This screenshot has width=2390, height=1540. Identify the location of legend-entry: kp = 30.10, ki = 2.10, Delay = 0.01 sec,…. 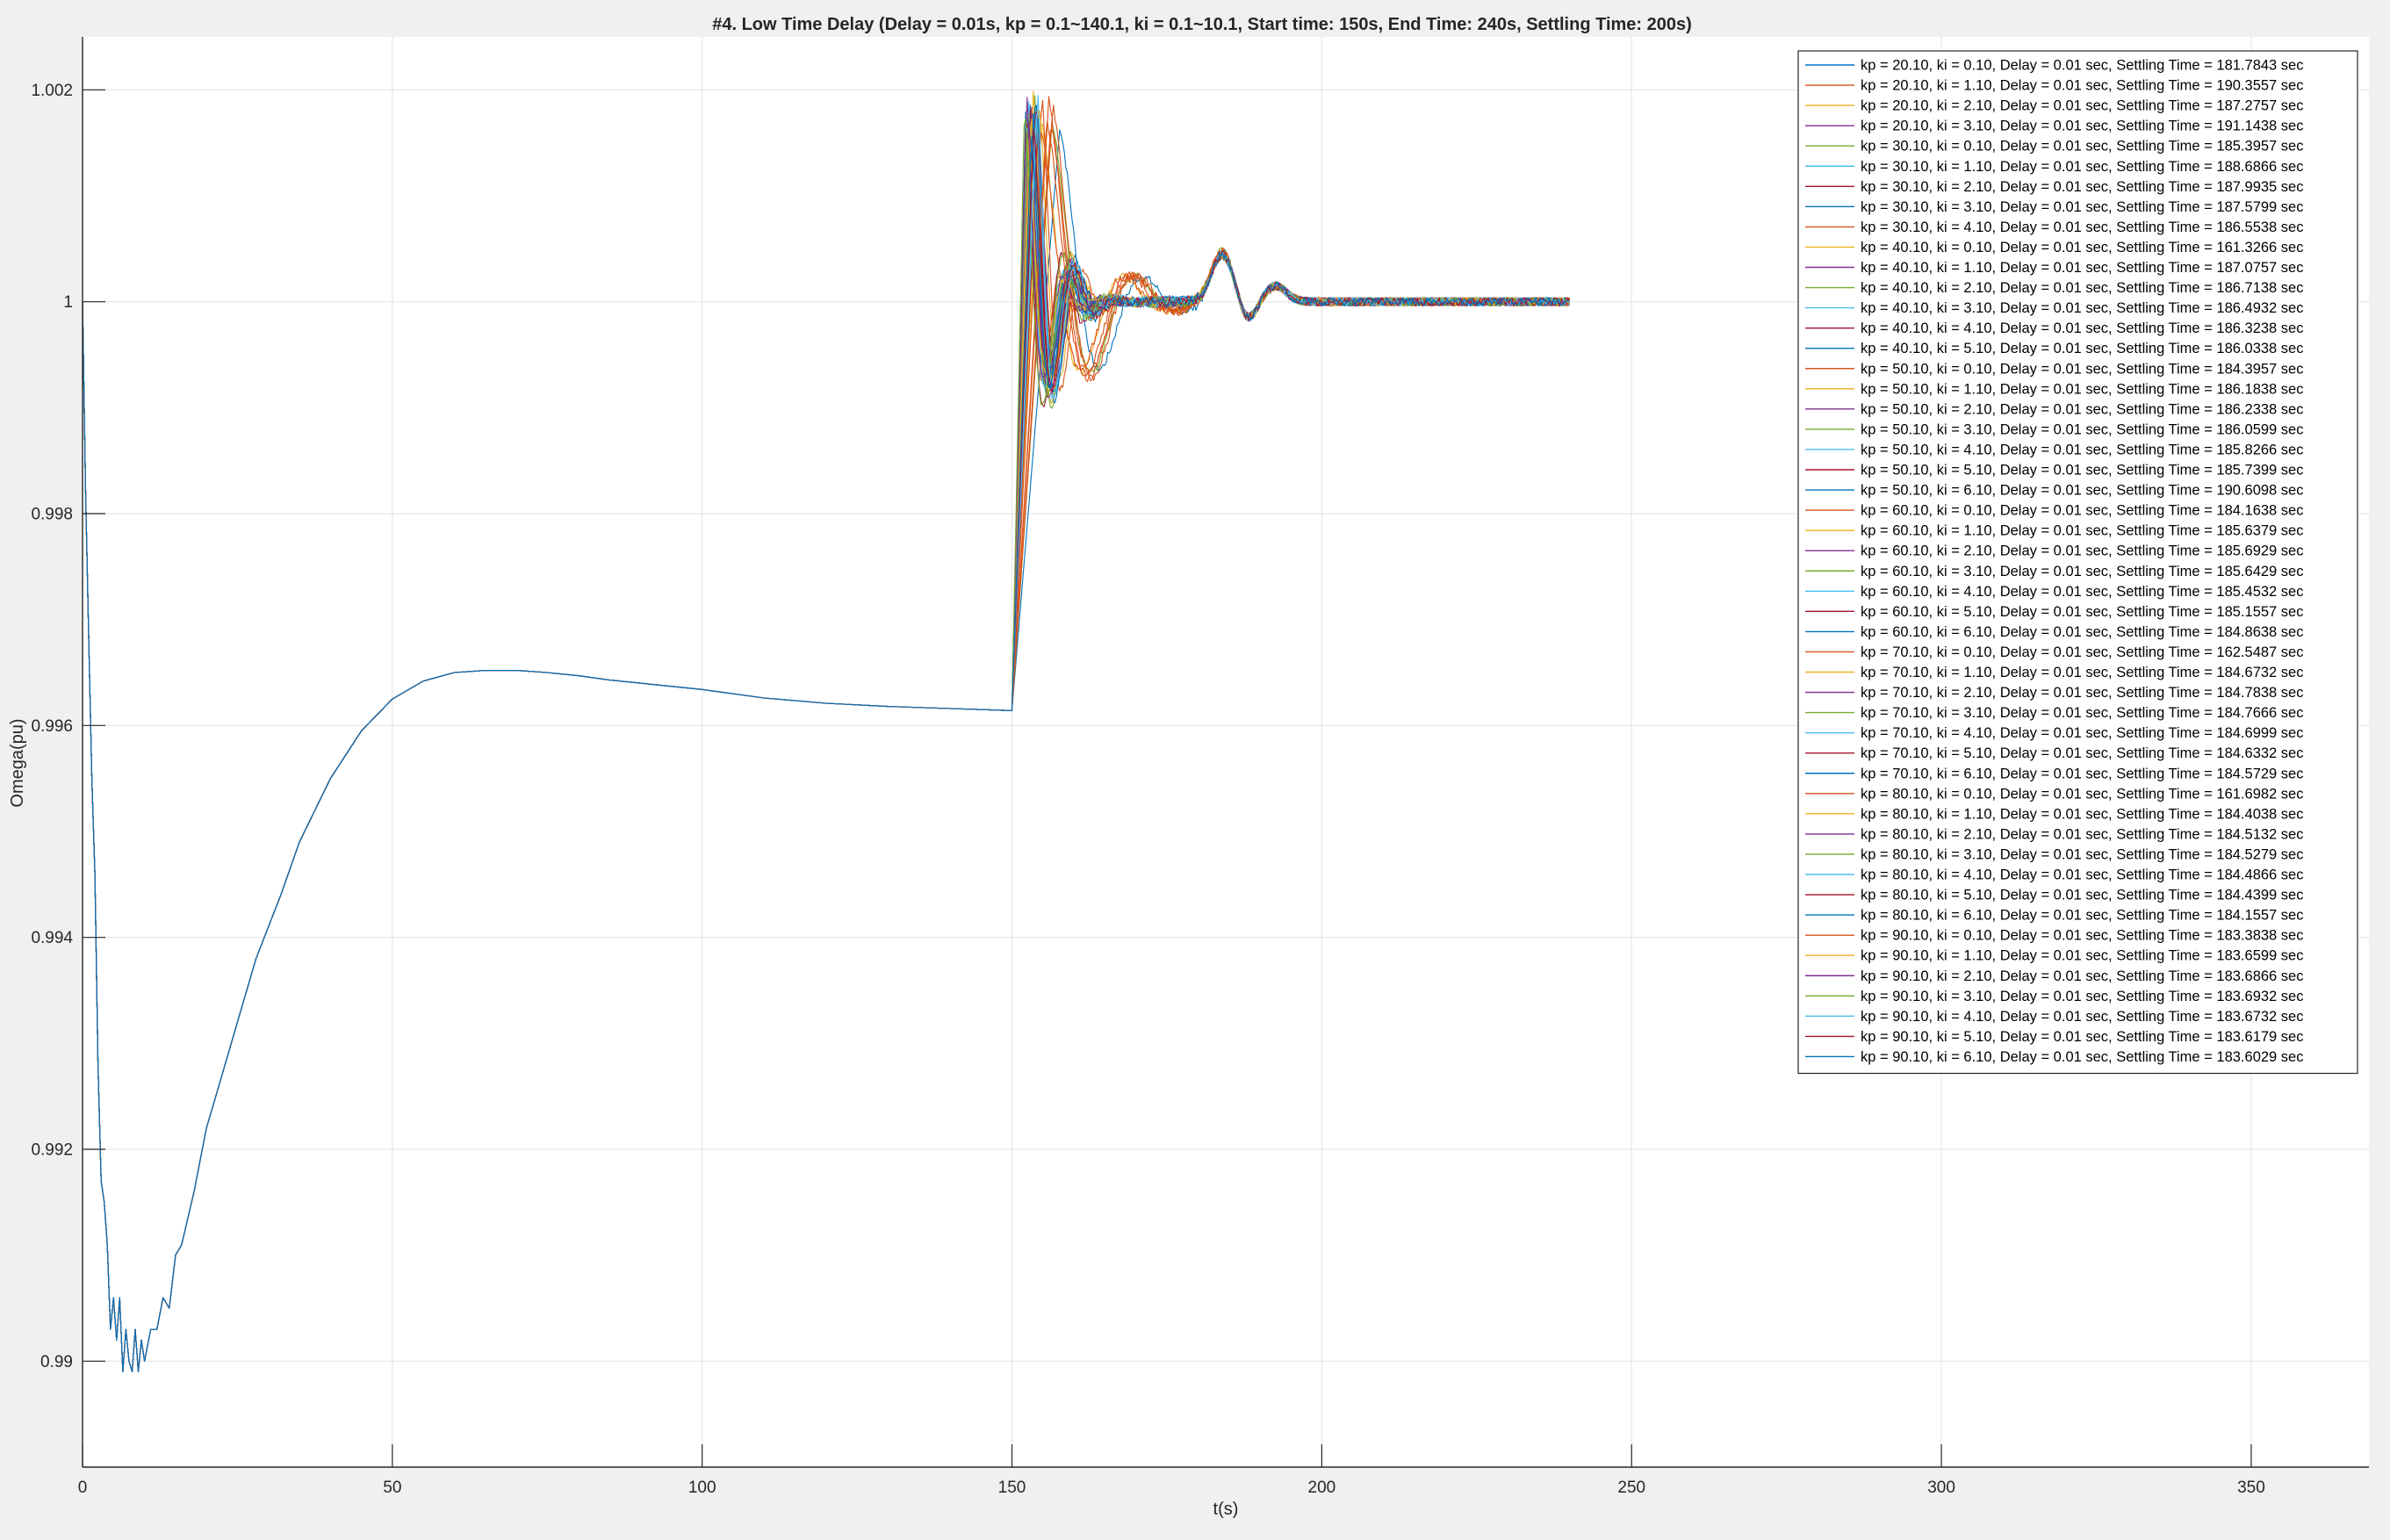
(2082, 187).